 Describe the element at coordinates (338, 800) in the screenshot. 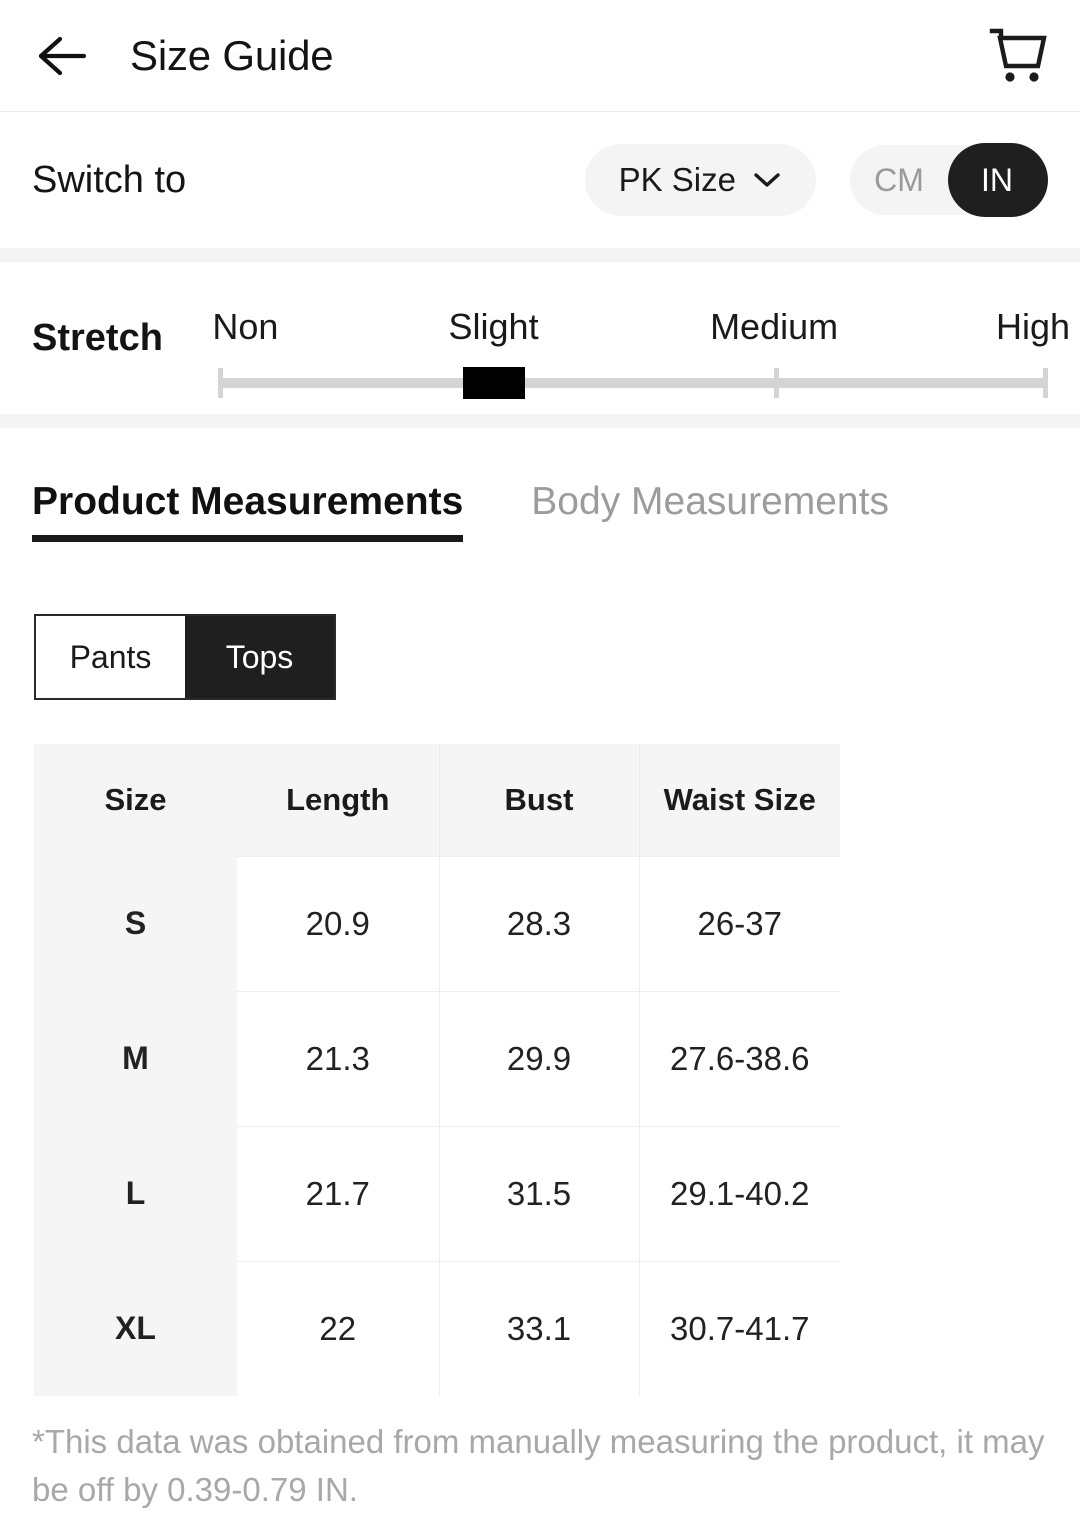

I see `column-header-length: Length` at that location.